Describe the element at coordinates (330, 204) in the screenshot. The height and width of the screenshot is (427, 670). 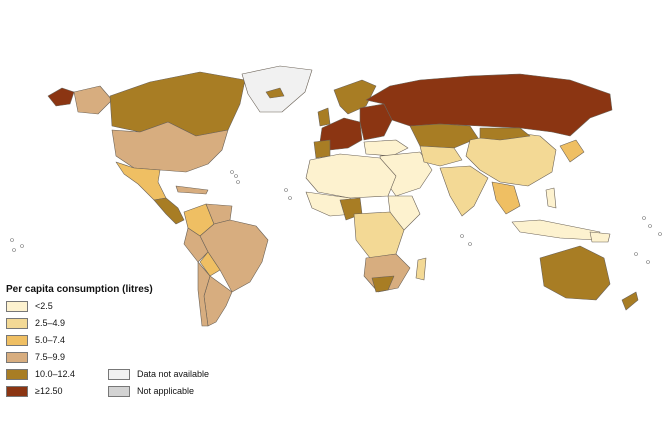
I see `west-africa` at that location.